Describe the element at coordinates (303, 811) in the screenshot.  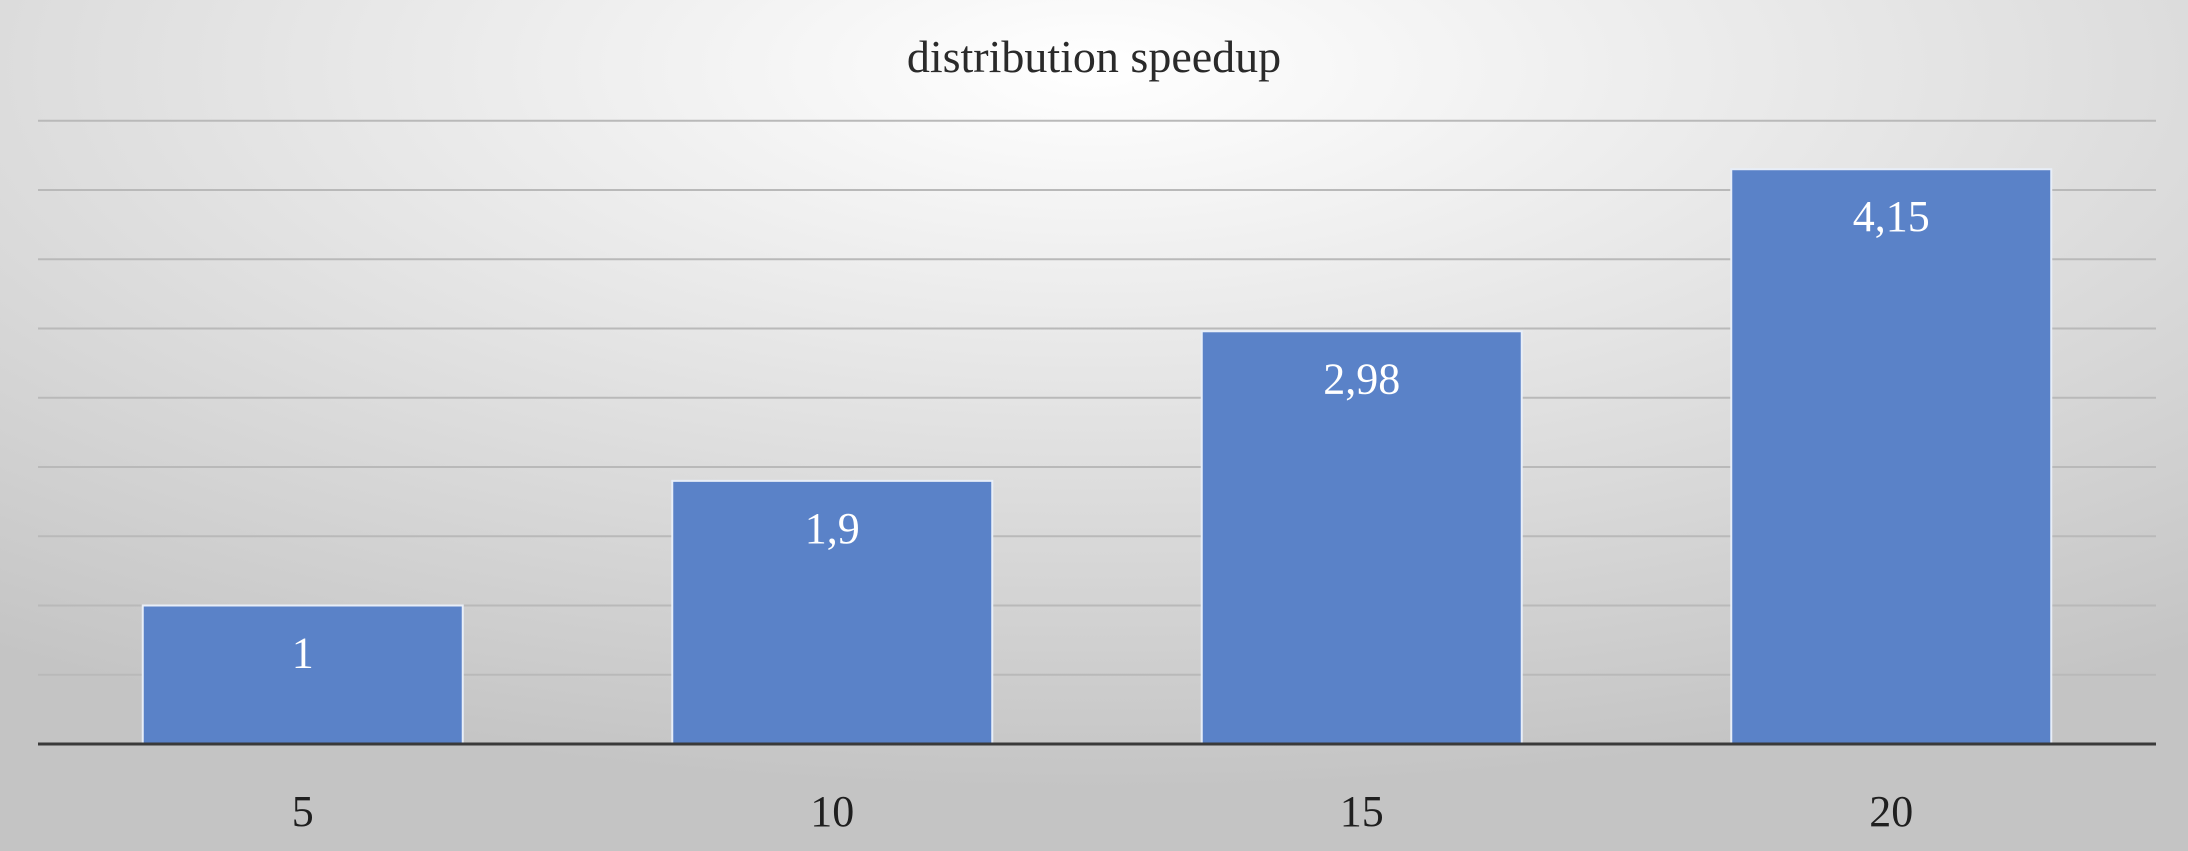
I see `x-tick-label-5: 5` at that location.